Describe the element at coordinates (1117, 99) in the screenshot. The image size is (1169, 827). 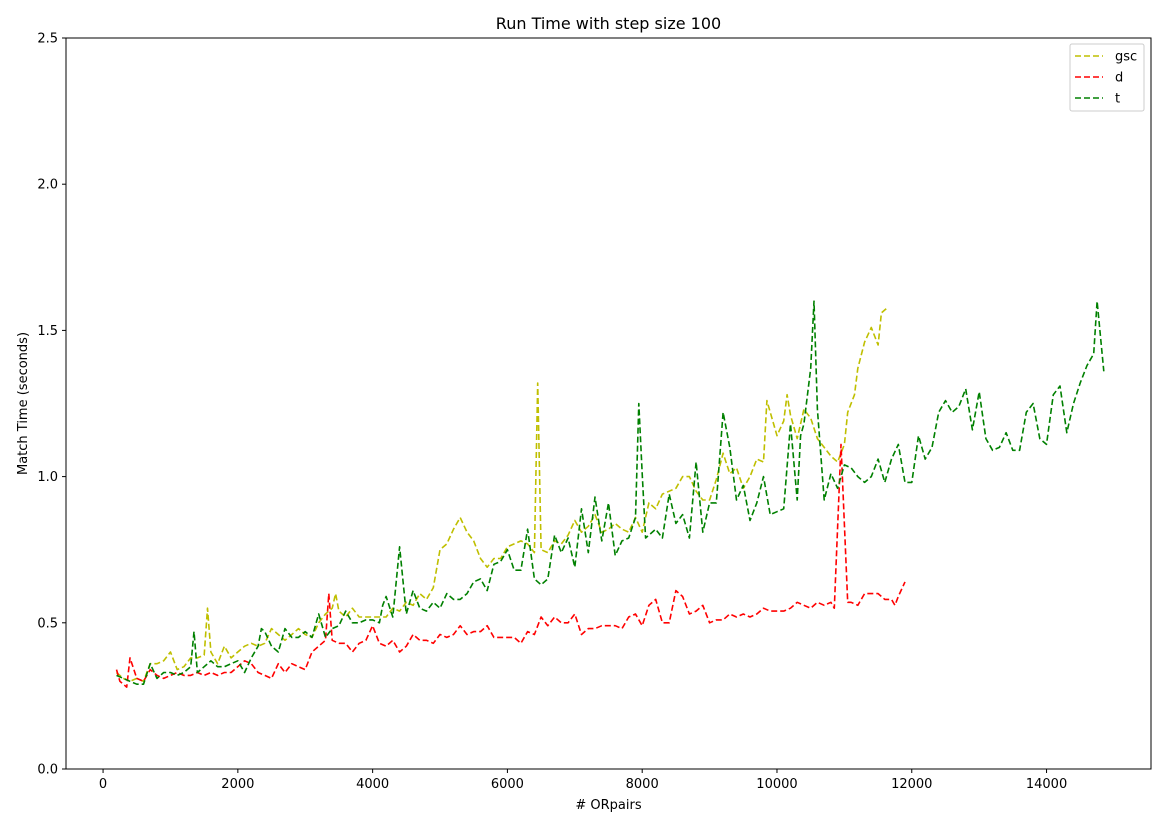
I see `legend-label-t: t` at that location.